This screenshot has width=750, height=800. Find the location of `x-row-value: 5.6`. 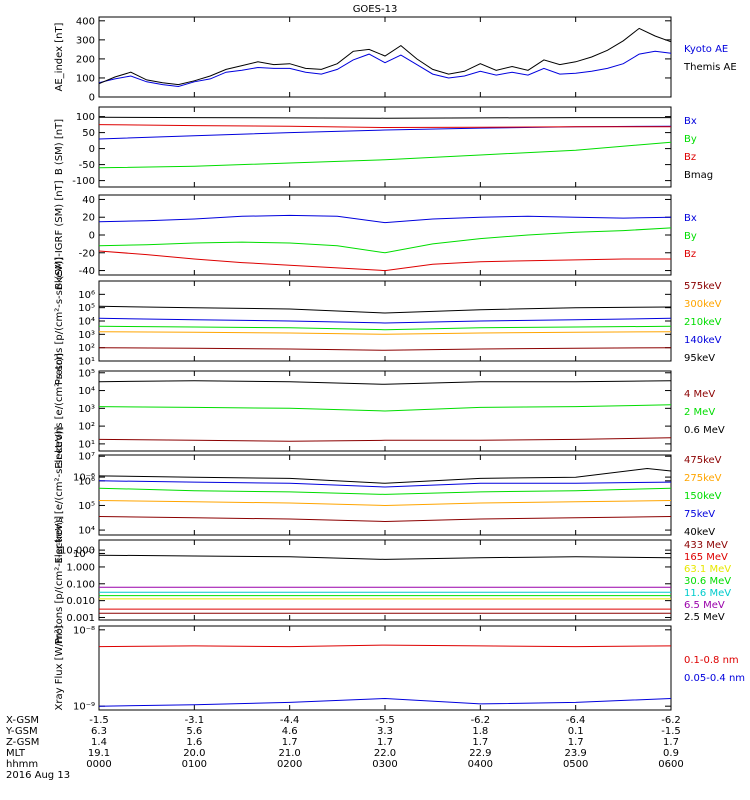

x-row-value: 5.6 is located at coordinates (194, 731).